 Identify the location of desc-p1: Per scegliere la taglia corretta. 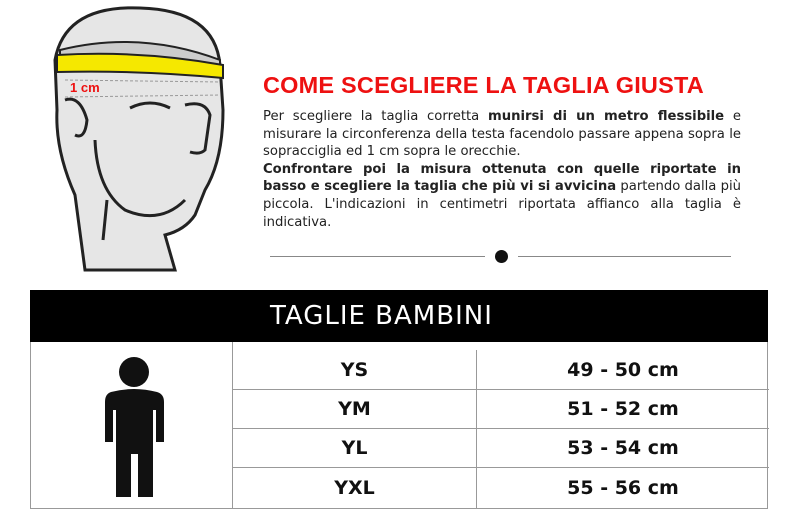
(375, 116).